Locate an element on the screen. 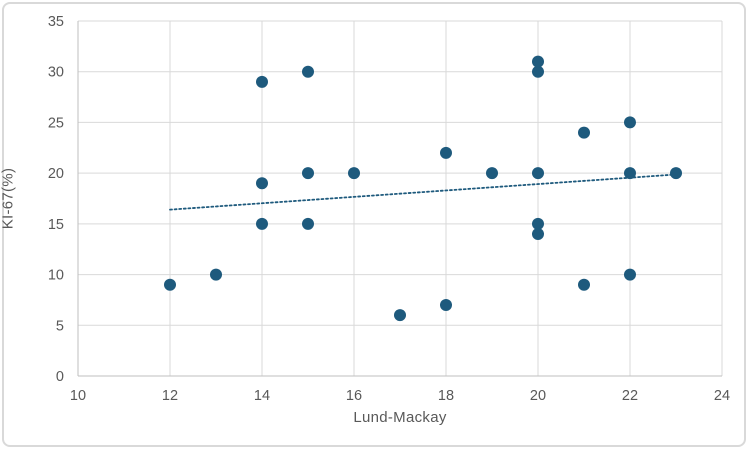  x-tick-label: 16 is located at coordinates (354, 396).